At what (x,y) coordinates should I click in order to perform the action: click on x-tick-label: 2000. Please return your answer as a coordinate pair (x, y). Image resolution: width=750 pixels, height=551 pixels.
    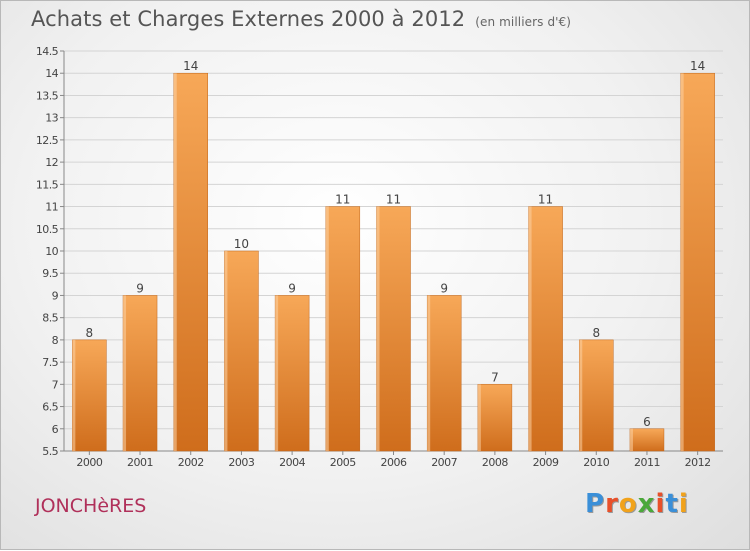
    Looking at the image, I should click on (89, 462).